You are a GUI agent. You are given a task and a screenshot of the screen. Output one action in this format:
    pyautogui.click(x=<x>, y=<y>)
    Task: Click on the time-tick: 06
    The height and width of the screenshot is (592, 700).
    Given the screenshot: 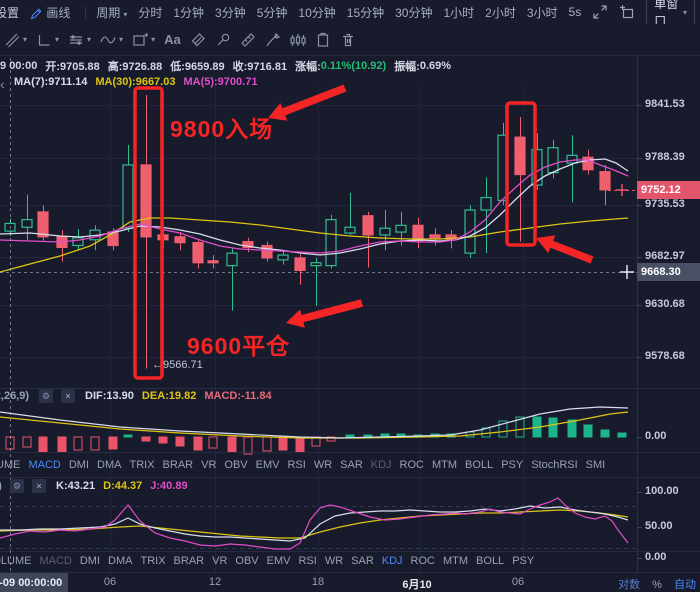 What is the action you would take?
    pyautogui.click(x=518, y=582)
    